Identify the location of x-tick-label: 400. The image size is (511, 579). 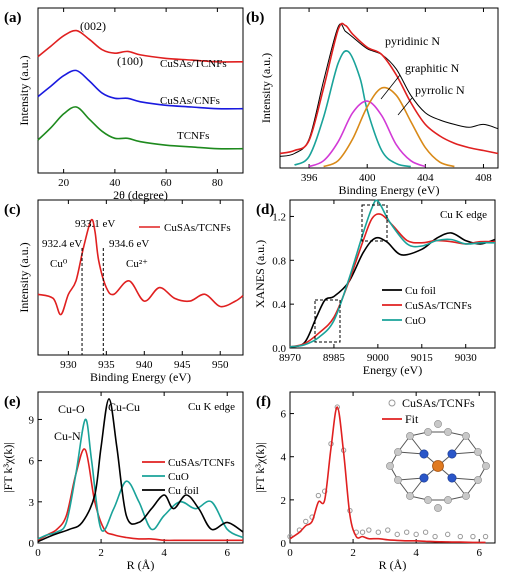
(367, 178).